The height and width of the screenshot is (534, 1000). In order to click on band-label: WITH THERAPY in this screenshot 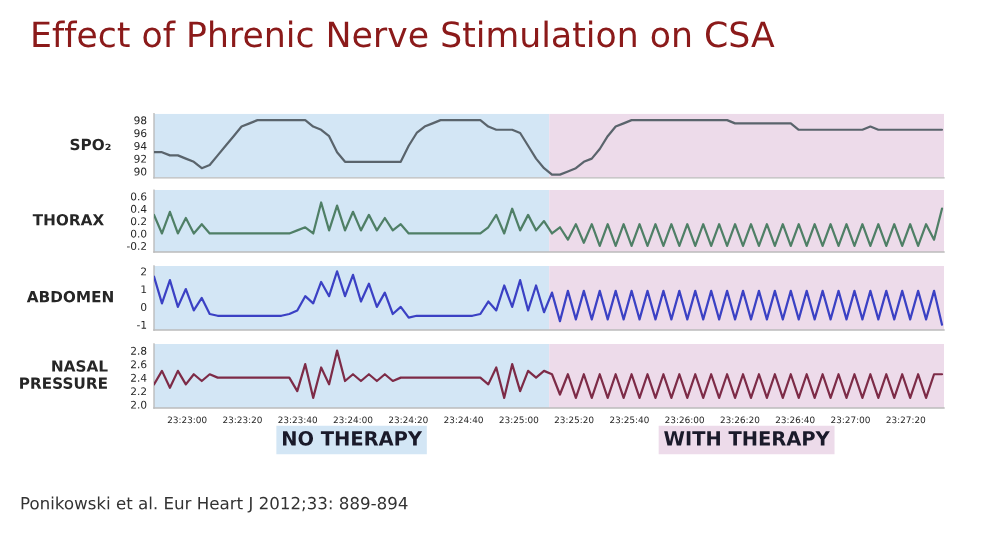, I will do `click(747, 438)`.